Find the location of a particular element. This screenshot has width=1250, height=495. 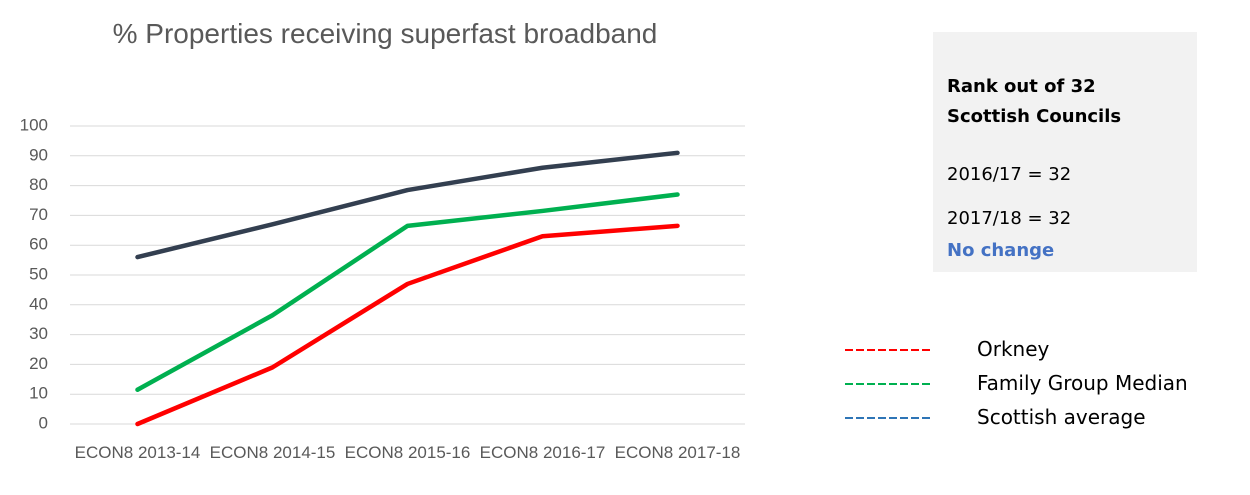

series-line is located at coordinates (407, 205).